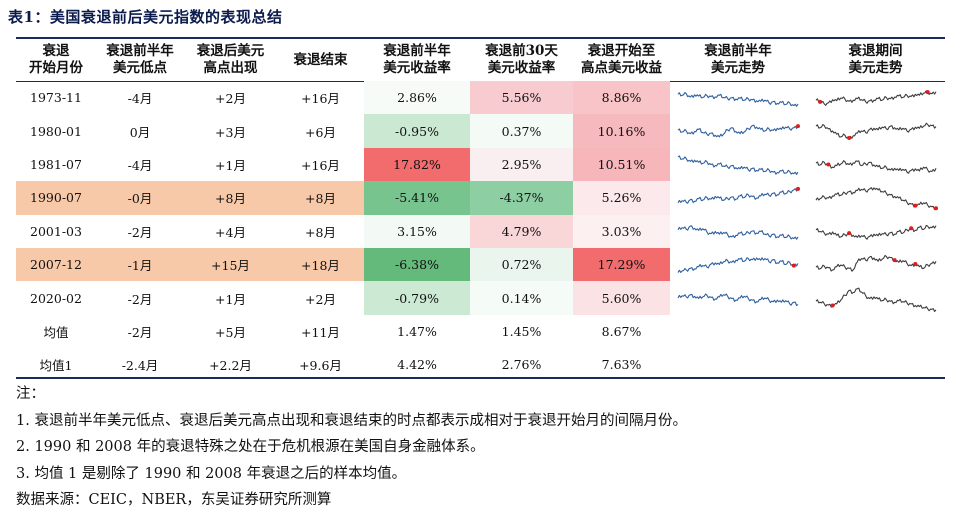  Describe the element at coordinates (621, 164) in the screenshot. I see `cell-peak-return: 10.51%` at that location.